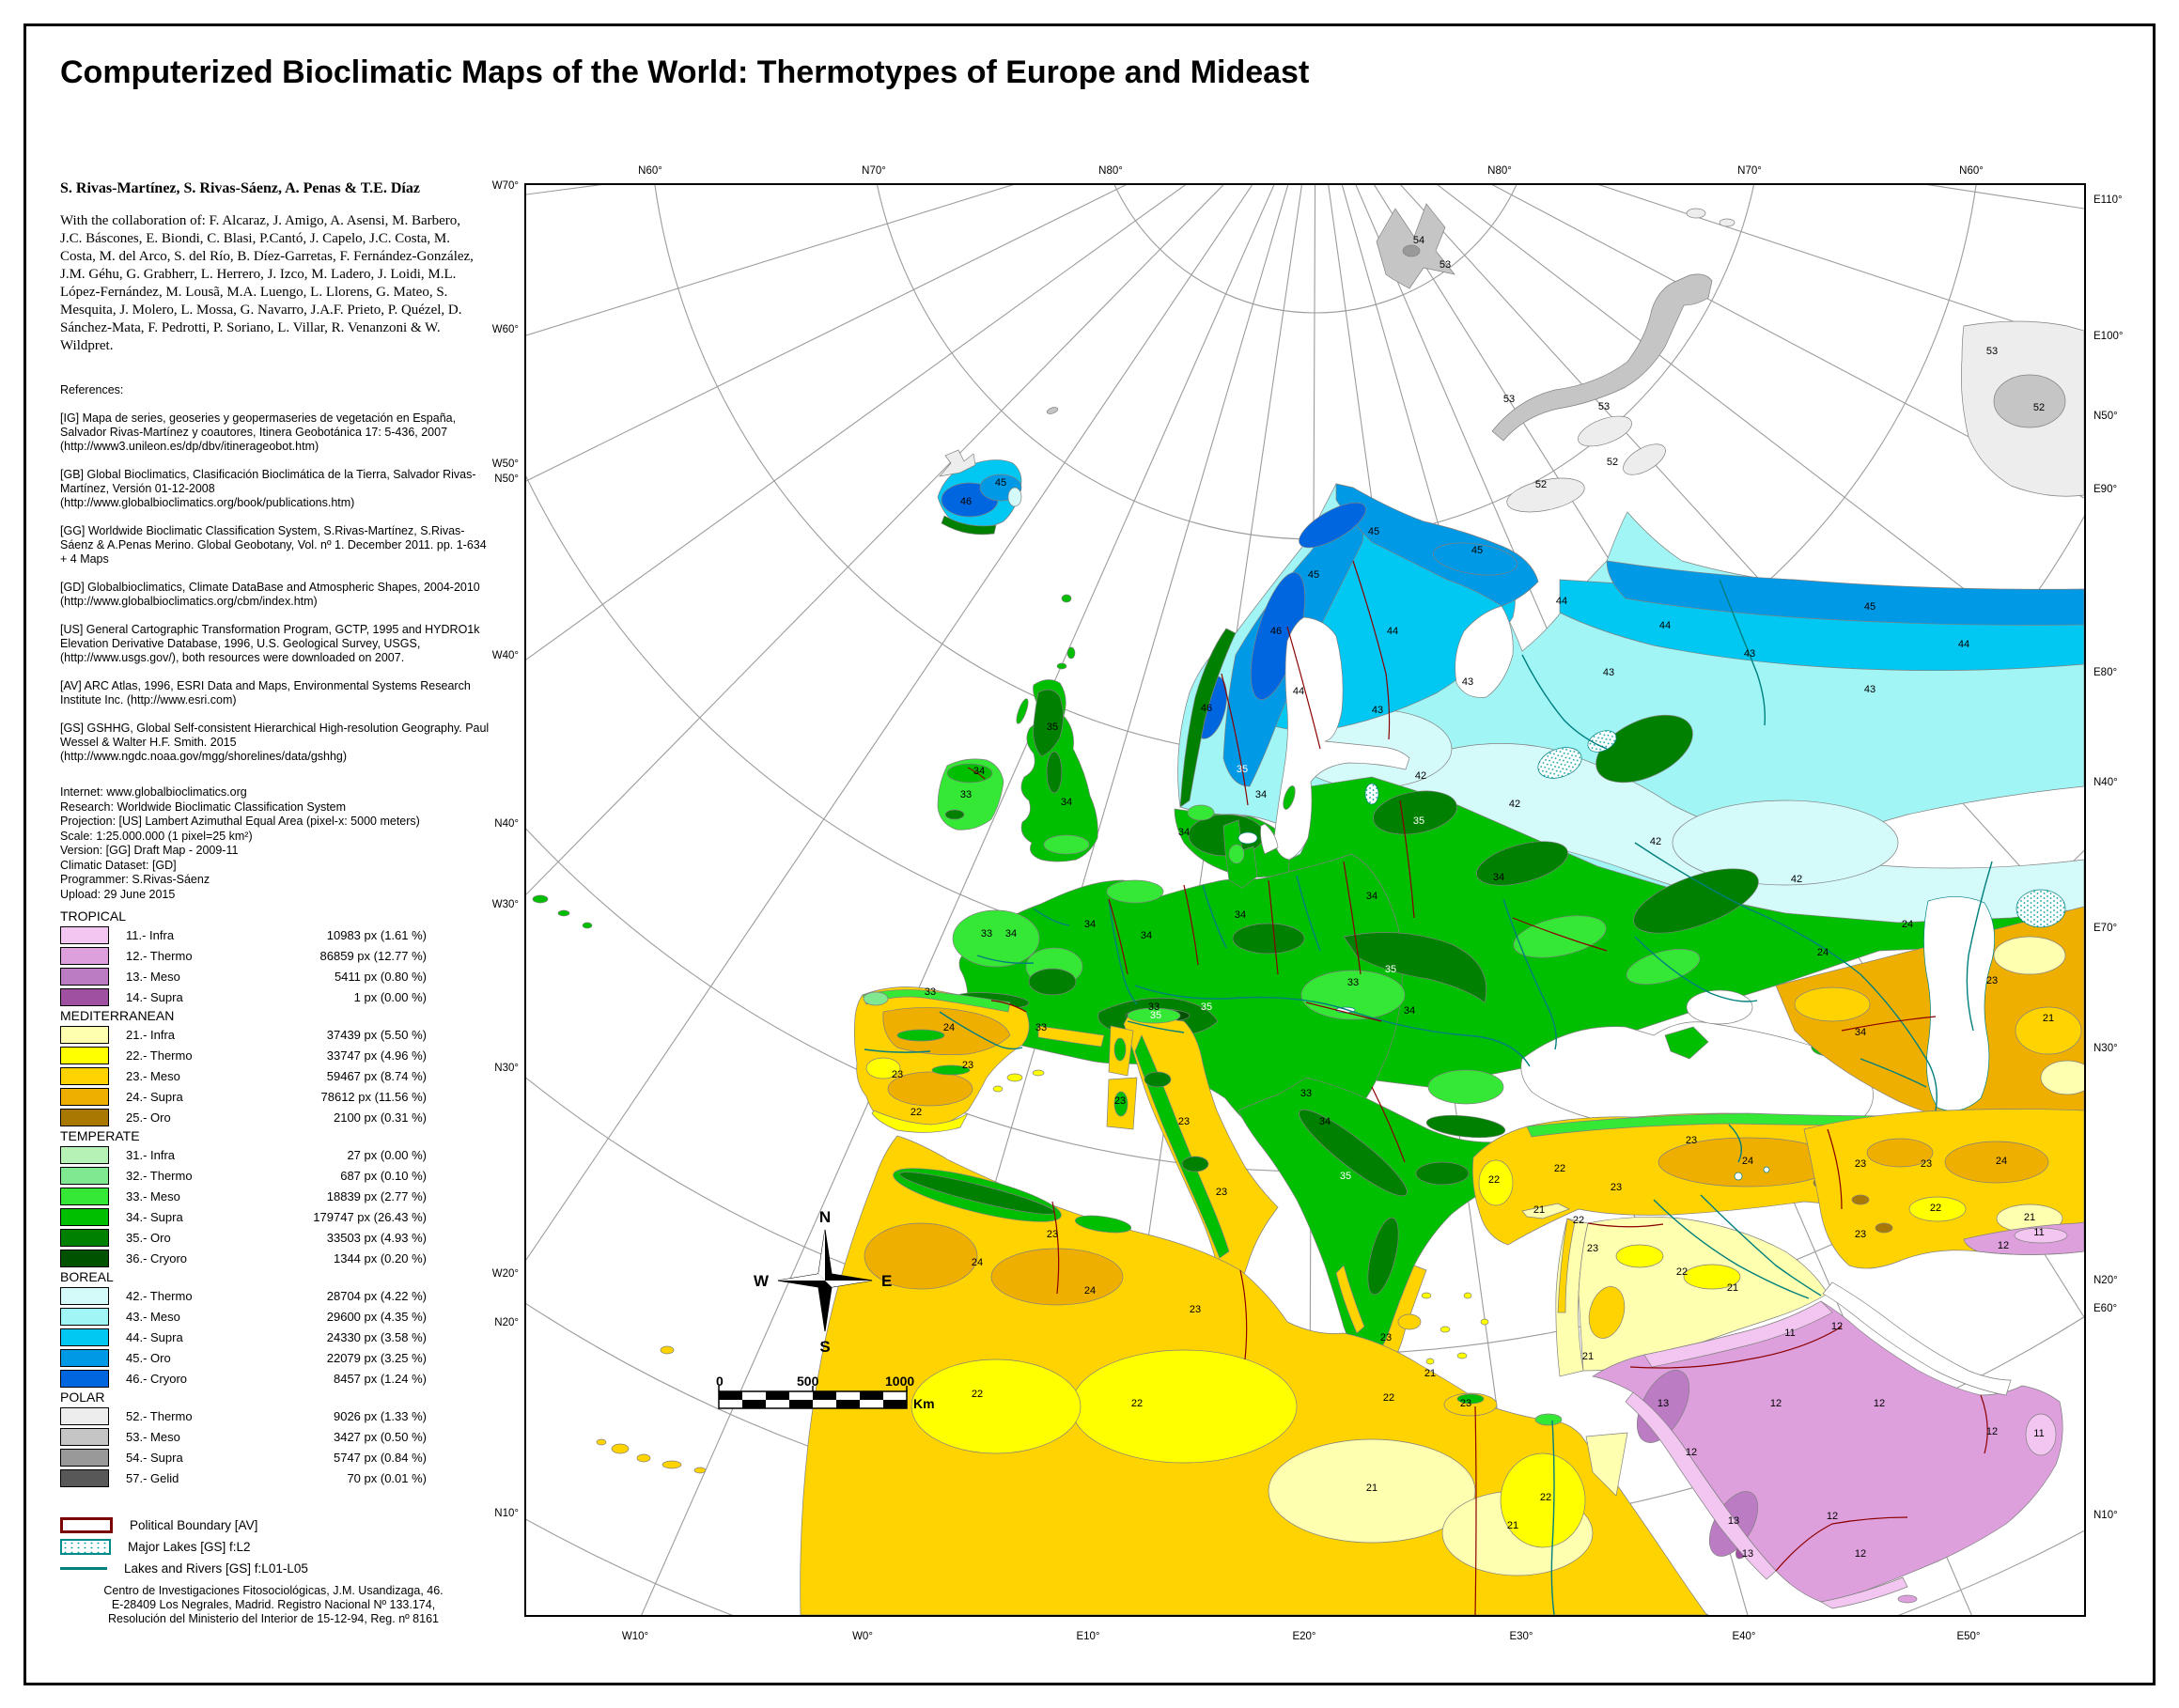 Image resolution: width=2179 pixels, height=1708 pixels. What do you see at coordinates (248, 1154) in the screenshot?
I see `legend-row: 31.- Infra 27 px (0.00 %)` at bounding box center [248, 1154].